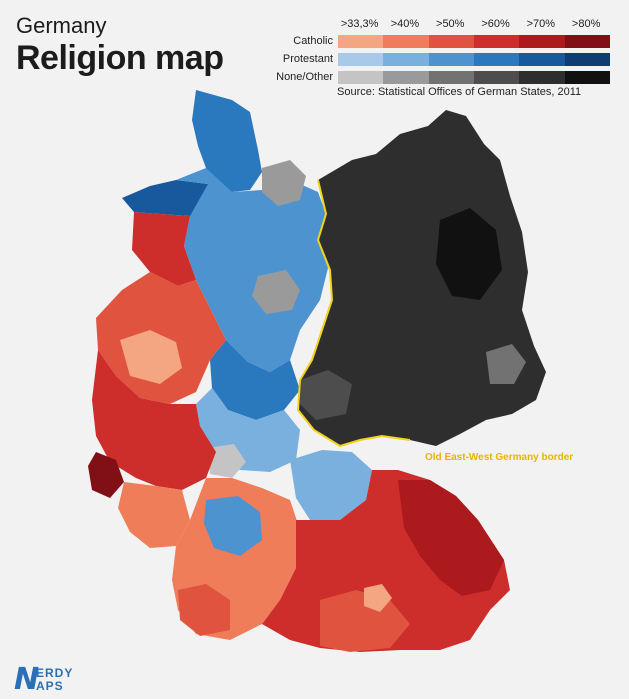 The image size is (629, 699). What do you see at coordinates (151, 357) in the screenshot?
I see `region-nrw-light` at bounding box center [151, 357].